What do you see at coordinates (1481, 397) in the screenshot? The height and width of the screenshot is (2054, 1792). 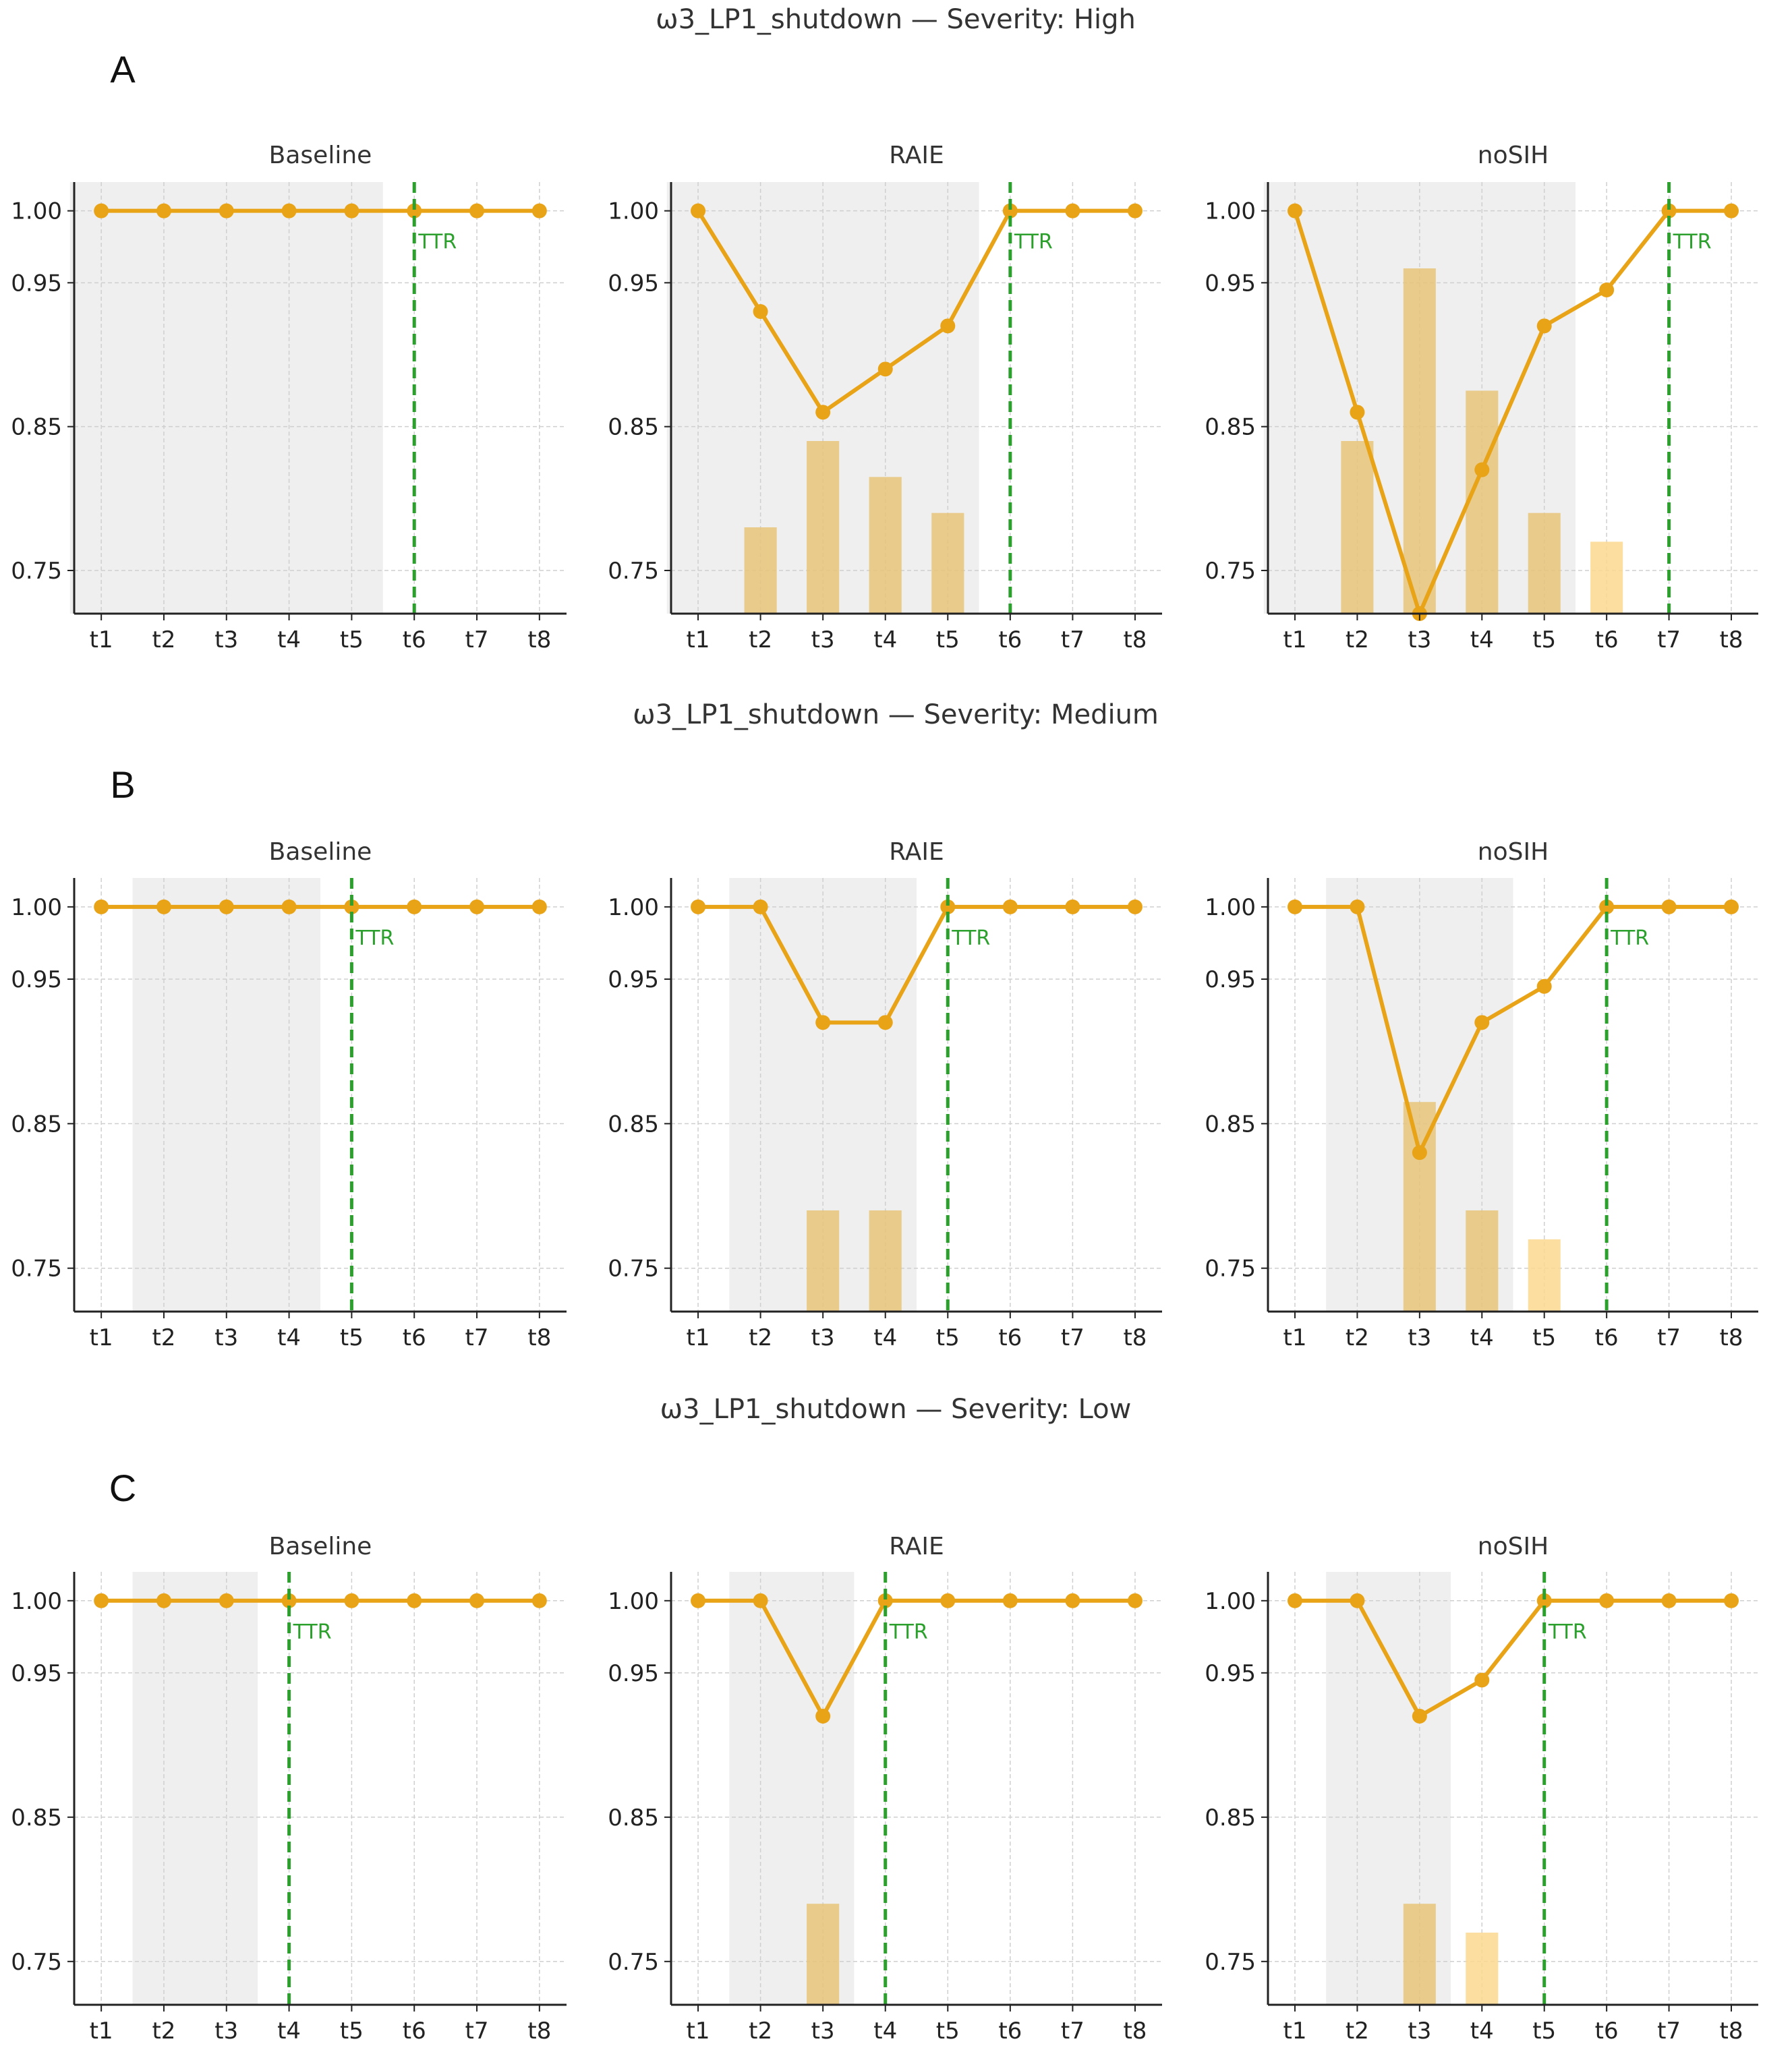 I see `subplot: TTR 0.75 0.85 0.95 1.00 t1 t2 t3 t4 t5 t6 t7 t8 noSIH` at bounding box center [1481, 397].